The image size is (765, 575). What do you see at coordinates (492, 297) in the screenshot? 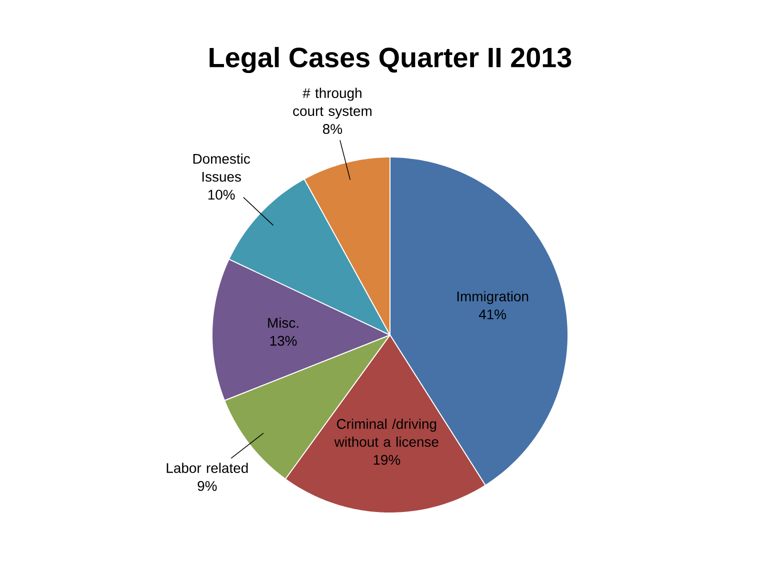
I see `slice-label: Immigration` at bounding box center [492, 297].